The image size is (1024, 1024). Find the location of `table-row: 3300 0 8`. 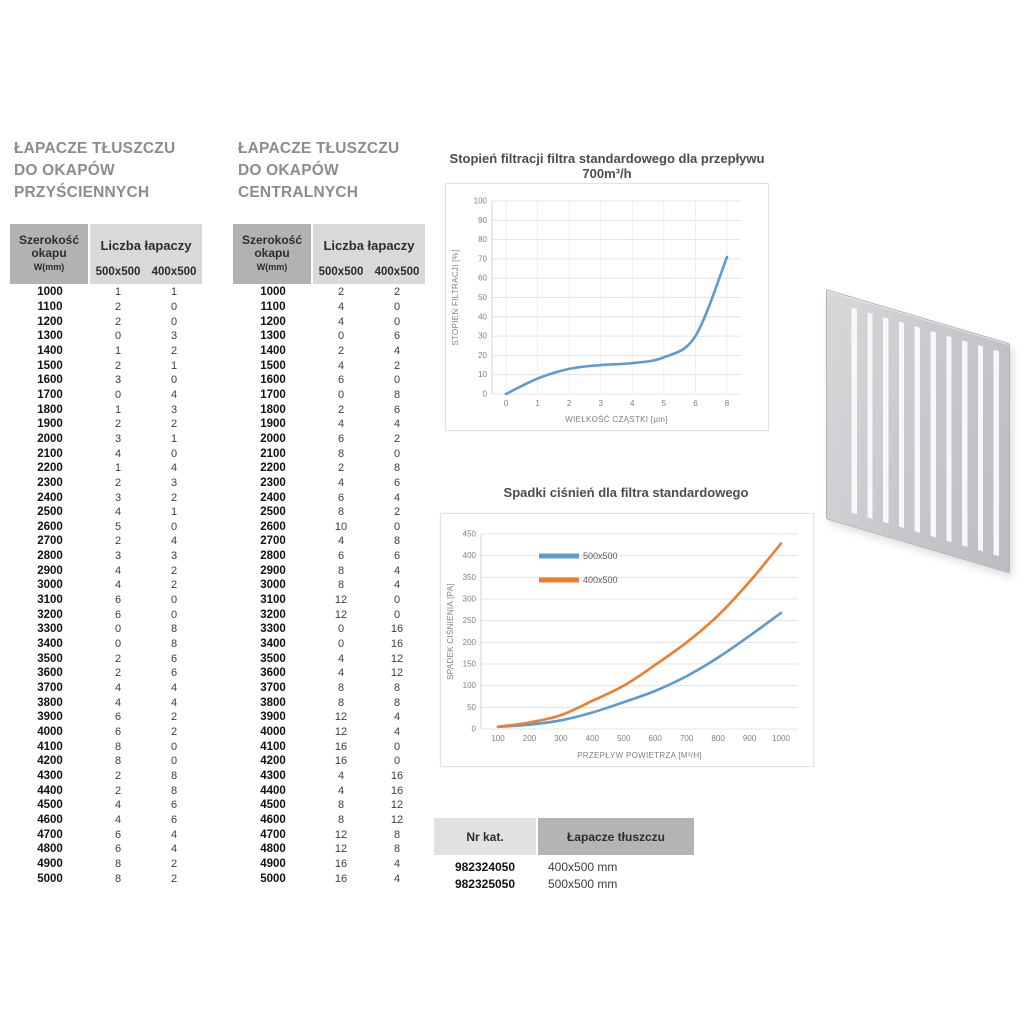

table-row: 3300 0 8 is located at coordinates (106, 629).